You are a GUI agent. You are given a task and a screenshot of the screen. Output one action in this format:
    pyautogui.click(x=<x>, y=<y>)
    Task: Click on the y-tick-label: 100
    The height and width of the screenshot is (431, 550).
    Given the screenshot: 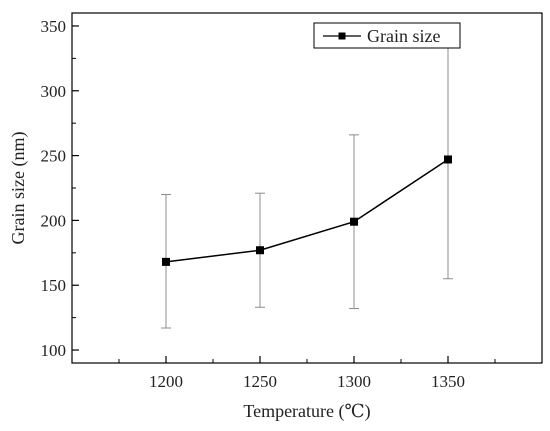 What is the action you would take?
    pyautogui.click(x=54, y=350)
    